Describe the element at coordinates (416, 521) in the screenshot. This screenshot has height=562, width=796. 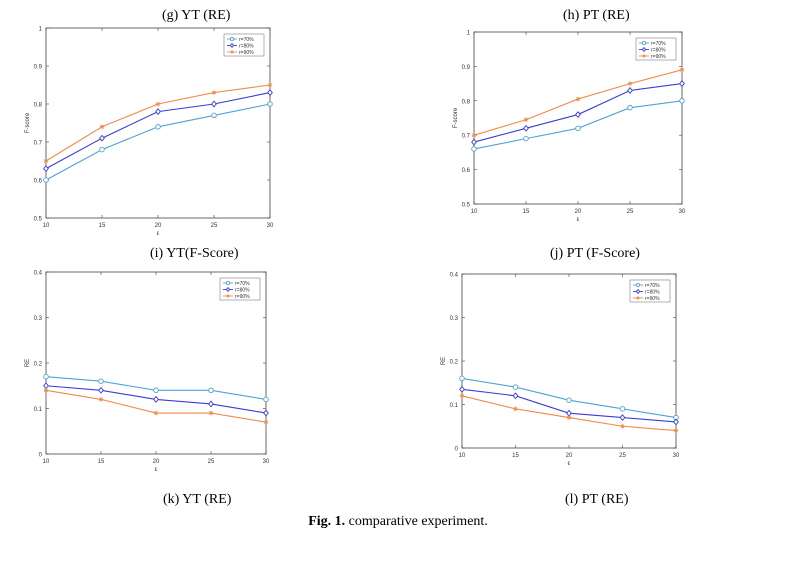
I see `caption-text: comparative experiment.` at that location.